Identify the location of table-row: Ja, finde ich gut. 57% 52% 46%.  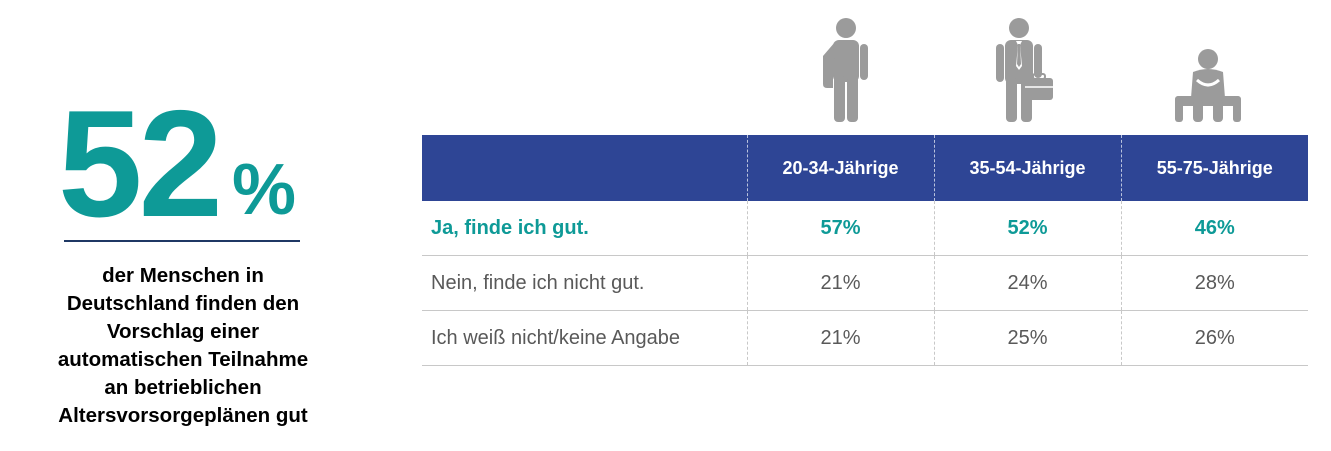
(865, 228).